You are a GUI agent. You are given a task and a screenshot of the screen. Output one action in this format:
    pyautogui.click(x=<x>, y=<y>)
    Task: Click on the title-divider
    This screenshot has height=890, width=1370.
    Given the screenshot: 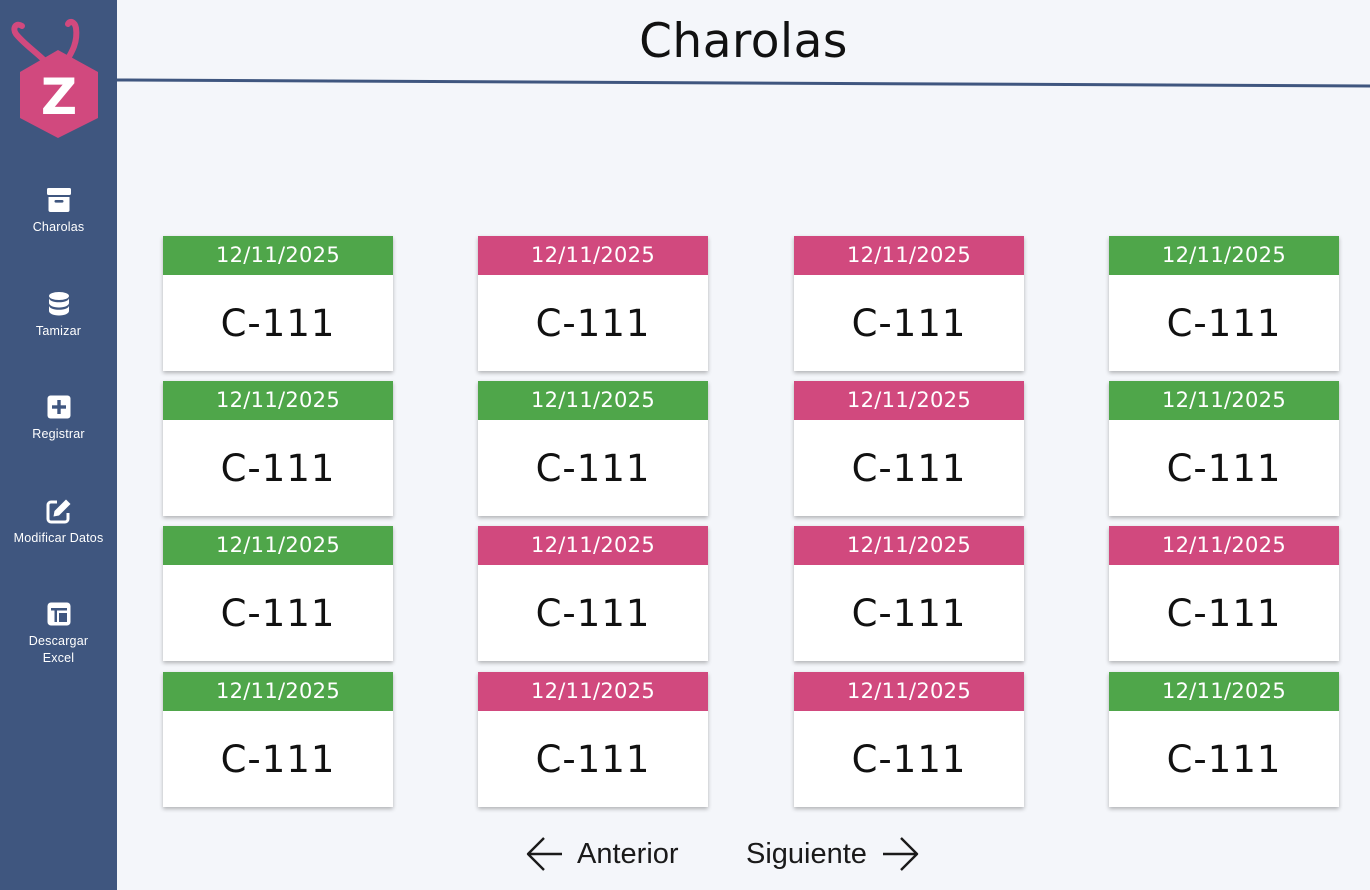 What is the action you would take?
    pyautogui.click(x=743, y=83)
    